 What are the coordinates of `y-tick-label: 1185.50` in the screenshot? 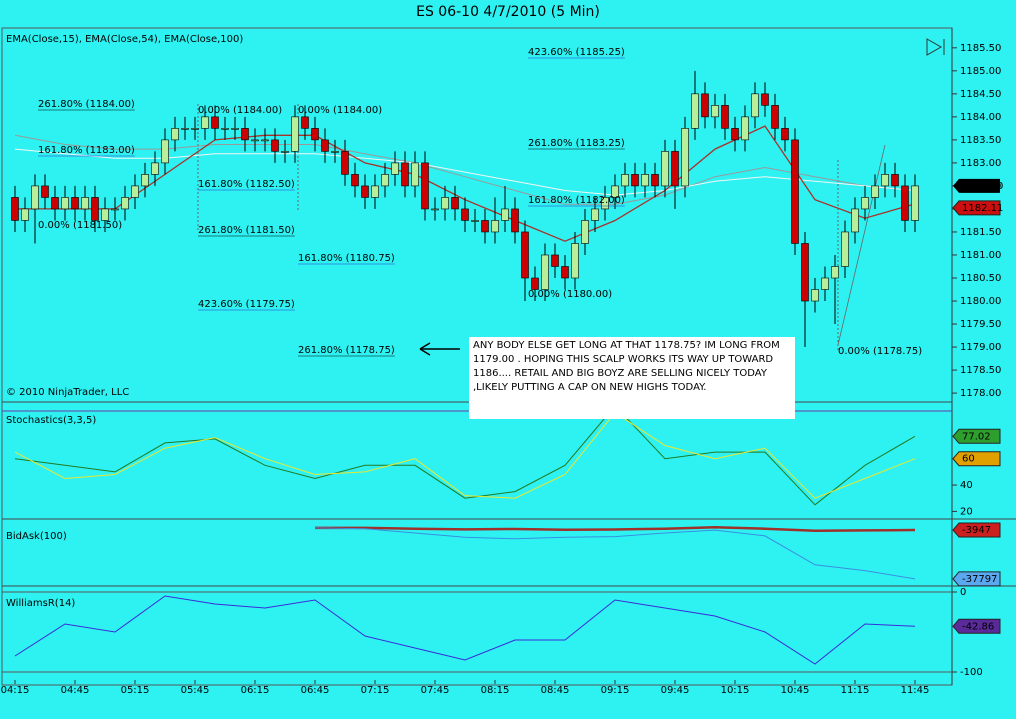 It's located at (980, 48).